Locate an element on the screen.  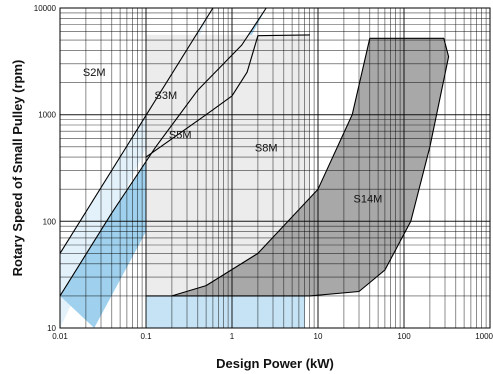
y-tick-label: 10000 is located at coordinates (45, 8).